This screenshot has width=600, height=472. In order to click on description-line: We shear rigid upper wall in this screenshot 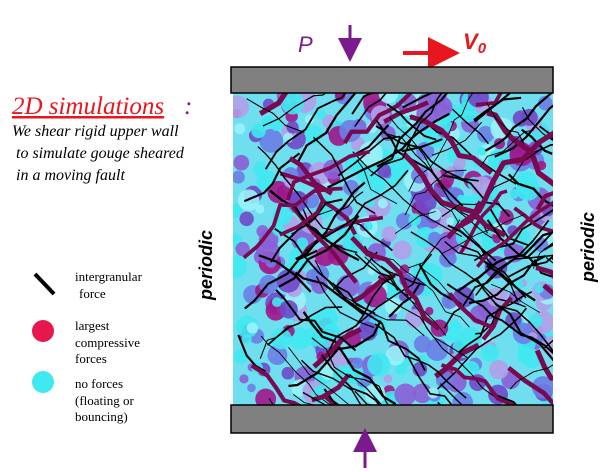, I will do `click(95, 131)`.